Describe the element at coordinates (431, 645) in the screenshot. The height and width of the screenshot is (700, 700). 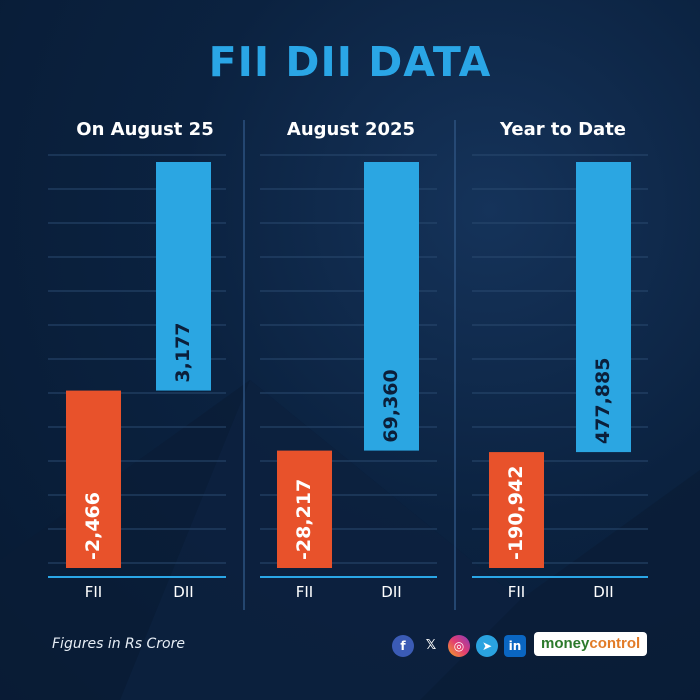
I see `x-icon: 𝕏` at that location.